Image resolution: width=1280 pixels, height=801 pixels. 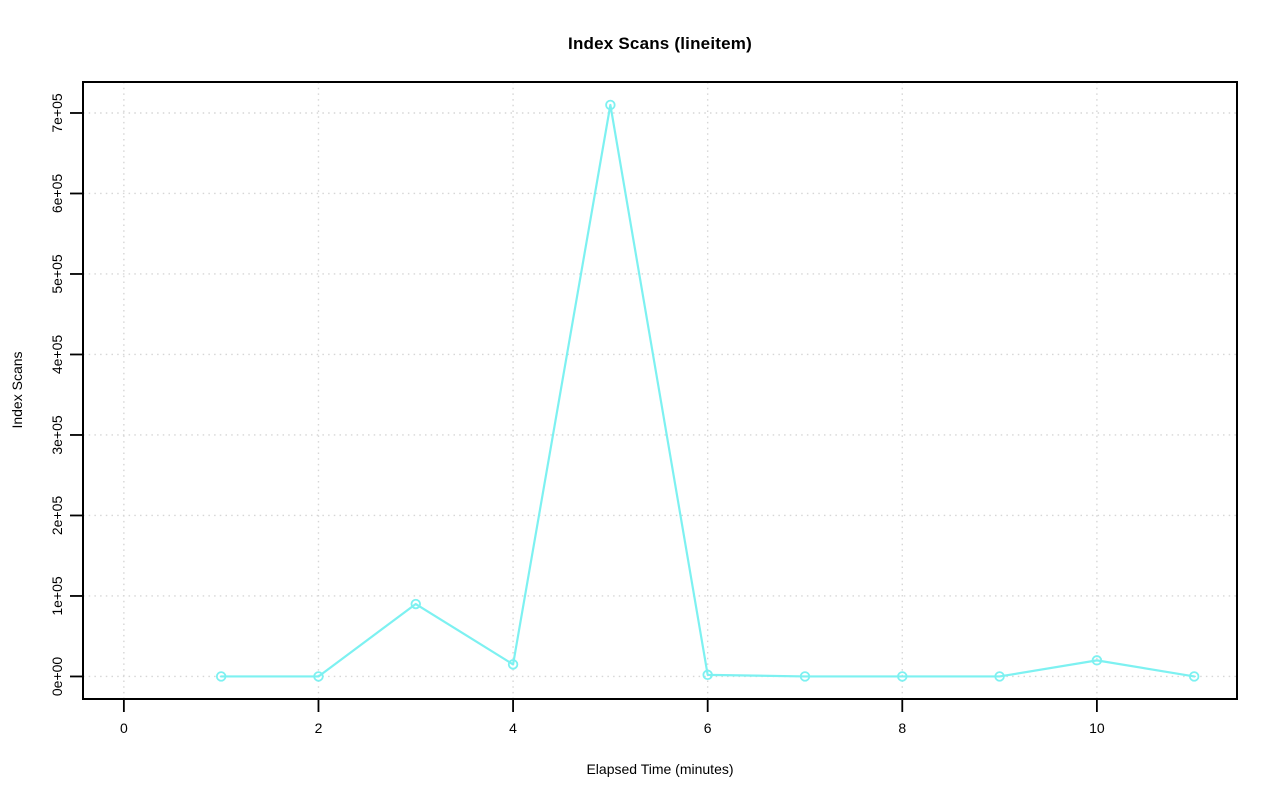 What do you see at coordinates (319, 728) in the screenshot?
I see `x-tick-label: 2` at bounding box center [319, 728].